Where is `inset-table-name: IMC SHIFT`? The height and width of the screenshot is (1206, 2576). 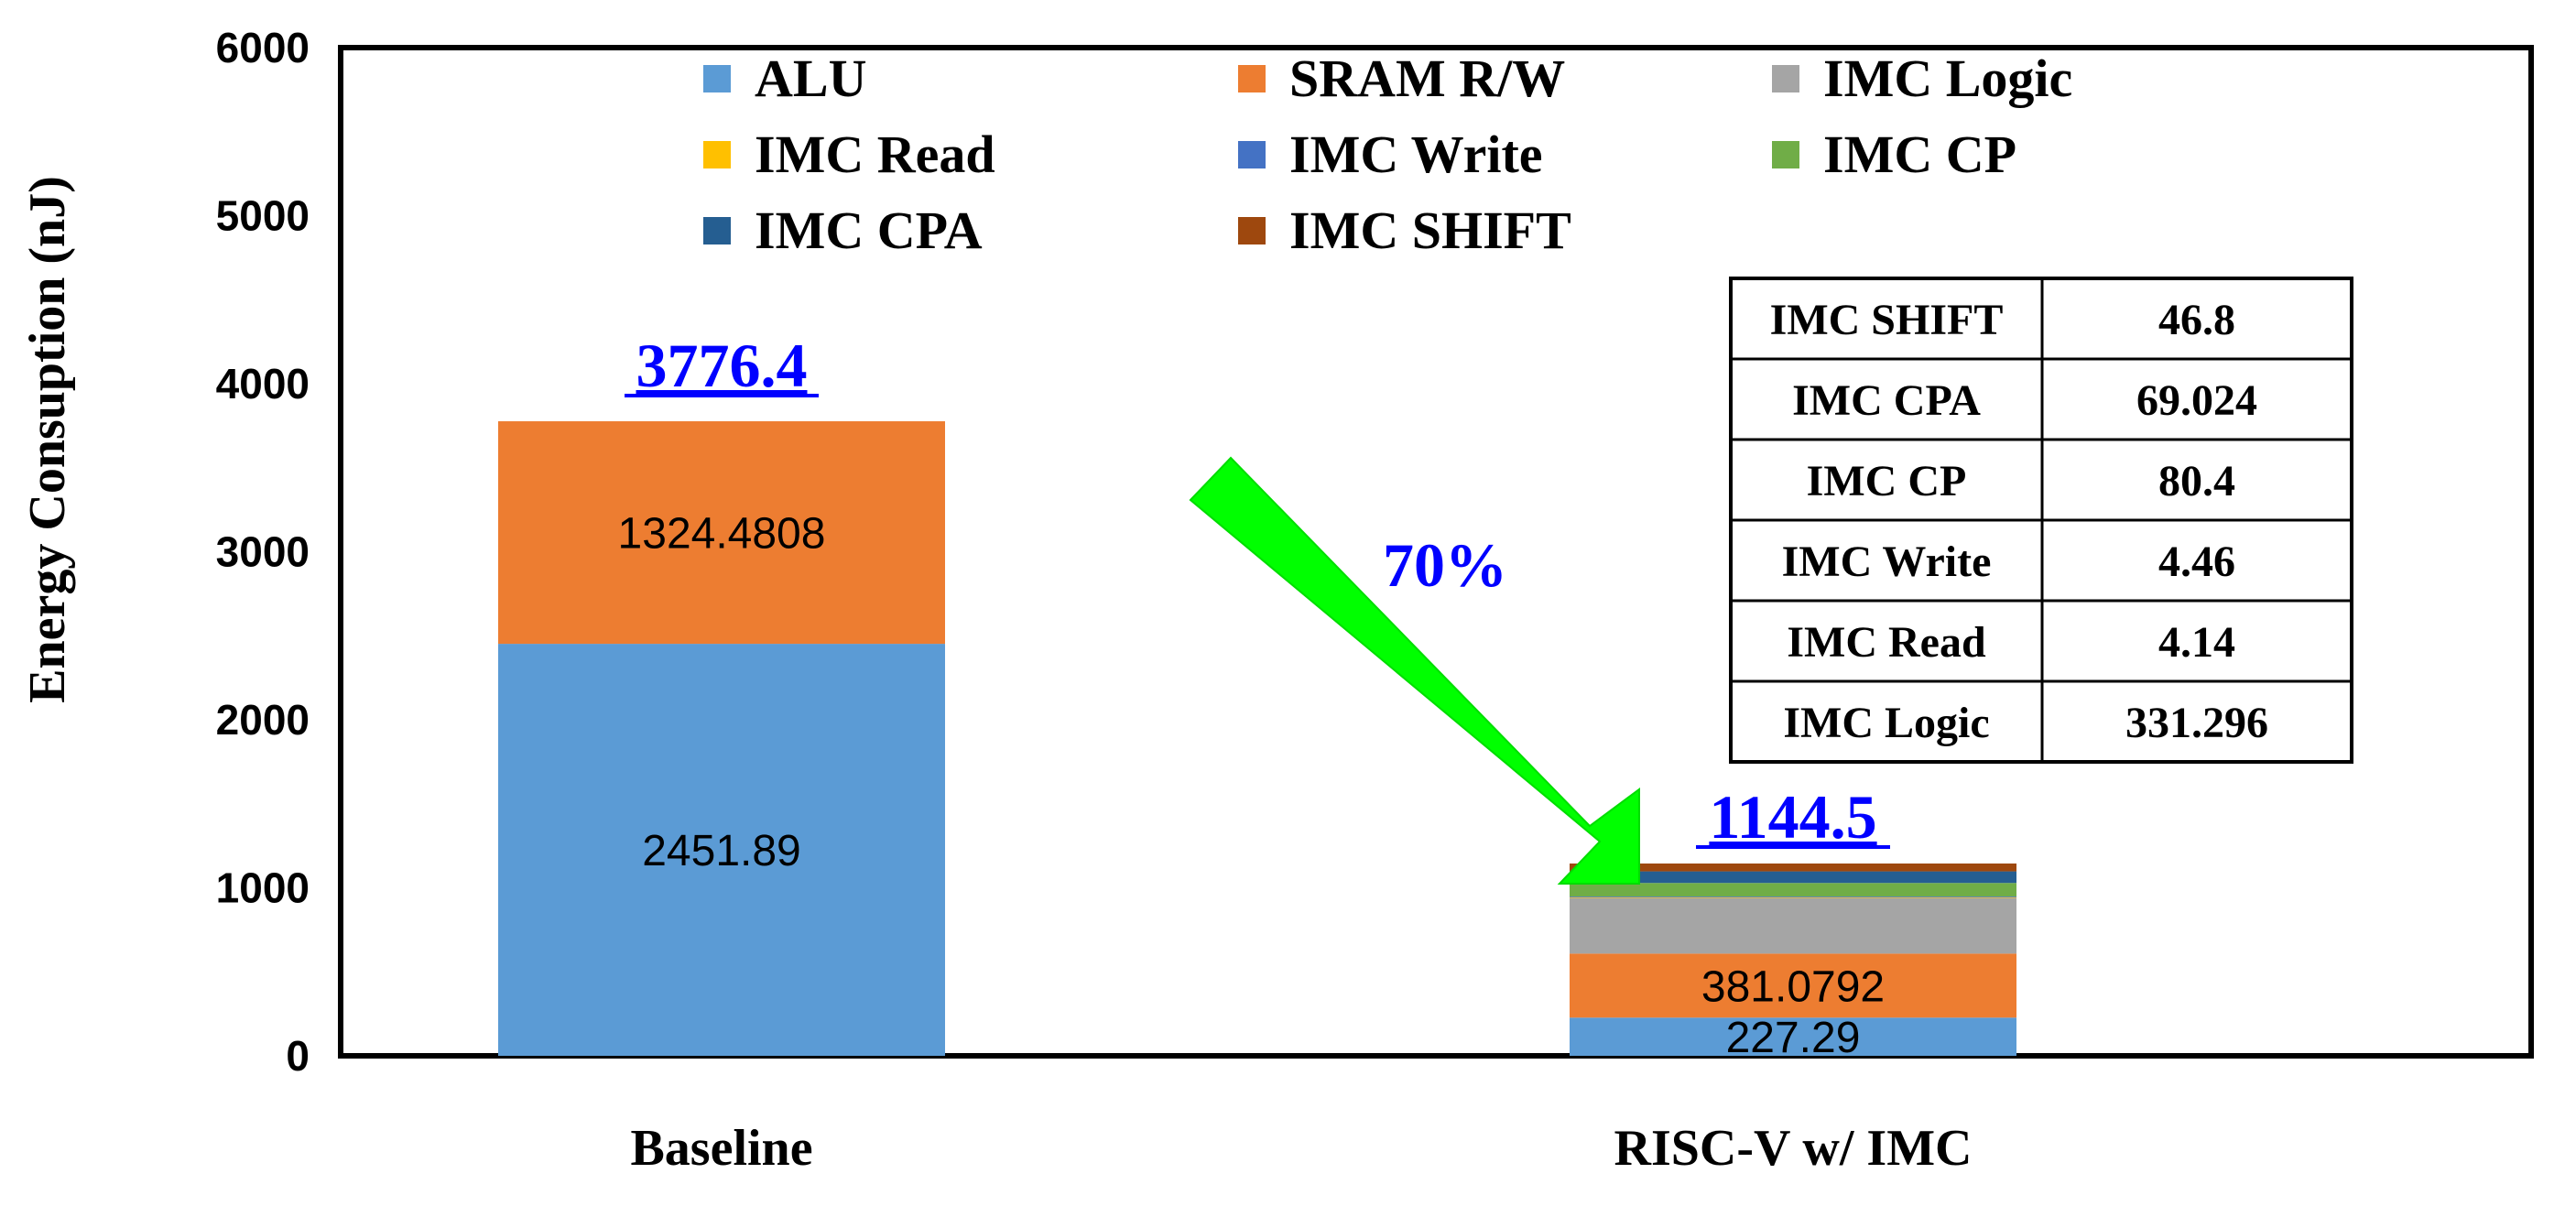
inset-table-name: IMC SHIFT is located at coordinates (1887, 320).